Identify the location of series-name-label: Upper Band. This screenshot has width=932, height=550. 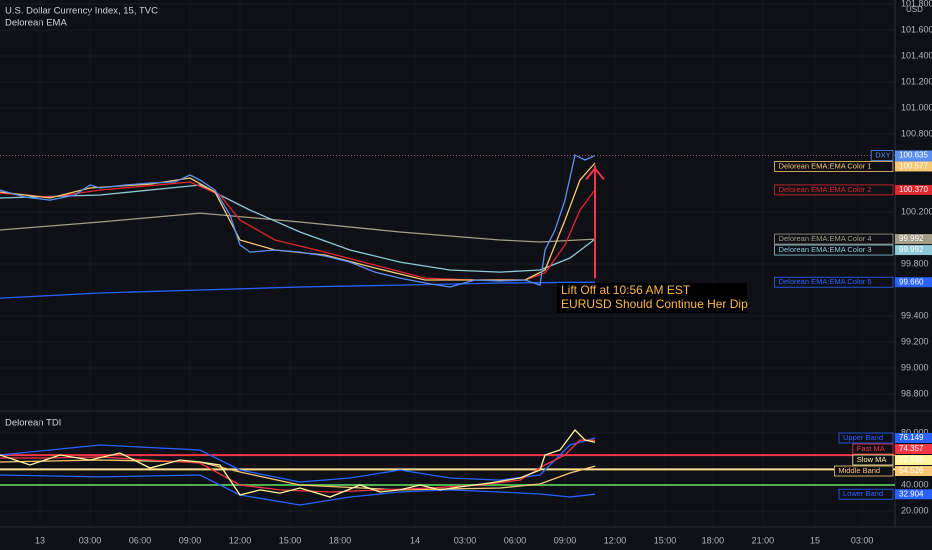
(863, 437).